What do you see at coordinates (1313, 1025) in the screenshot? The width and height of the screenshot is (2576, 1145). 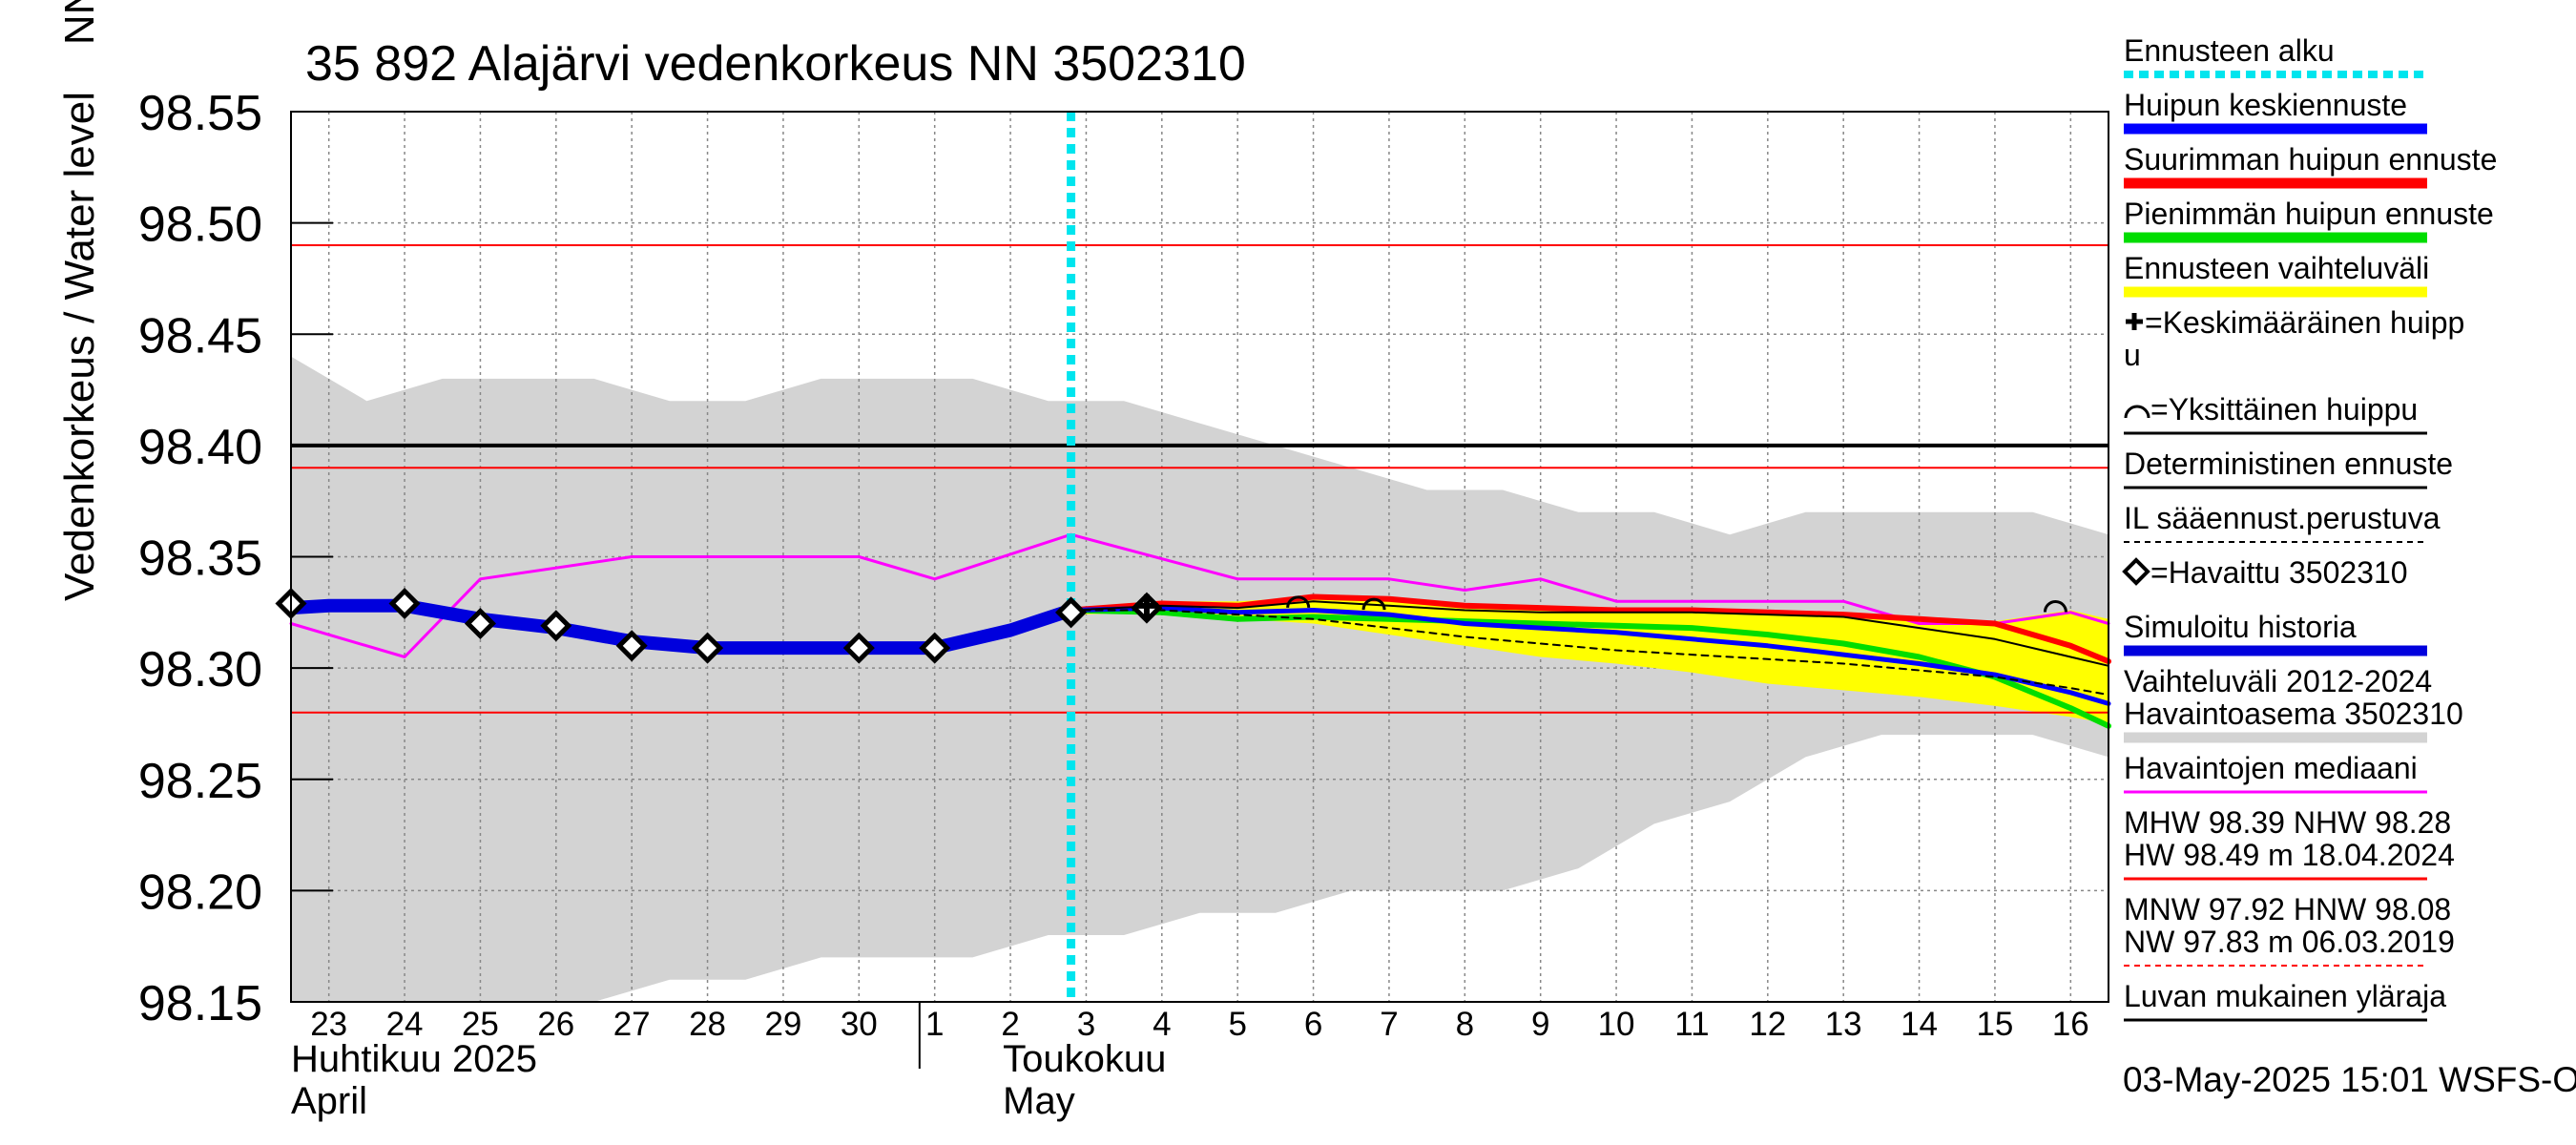 I see `x-tick-label: 6` at bounding box center [1313, 1025].